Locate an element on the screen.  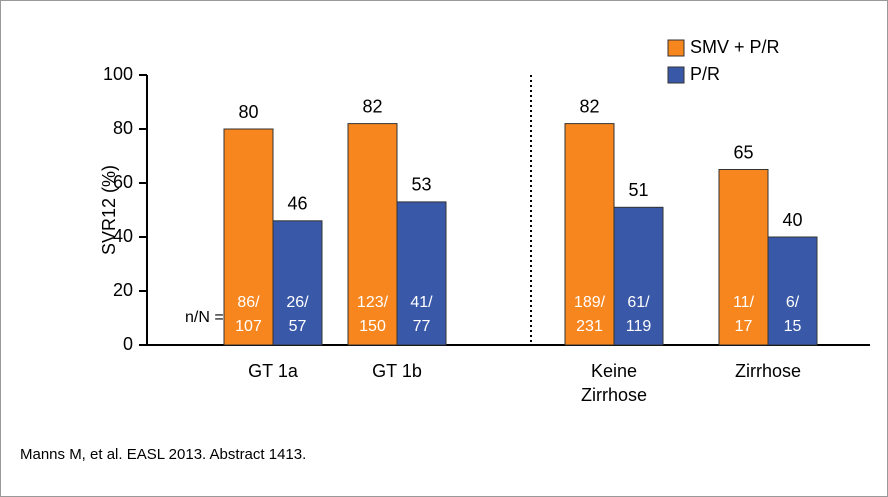
counts-label: n/N = is located at coordinates (204, 317).